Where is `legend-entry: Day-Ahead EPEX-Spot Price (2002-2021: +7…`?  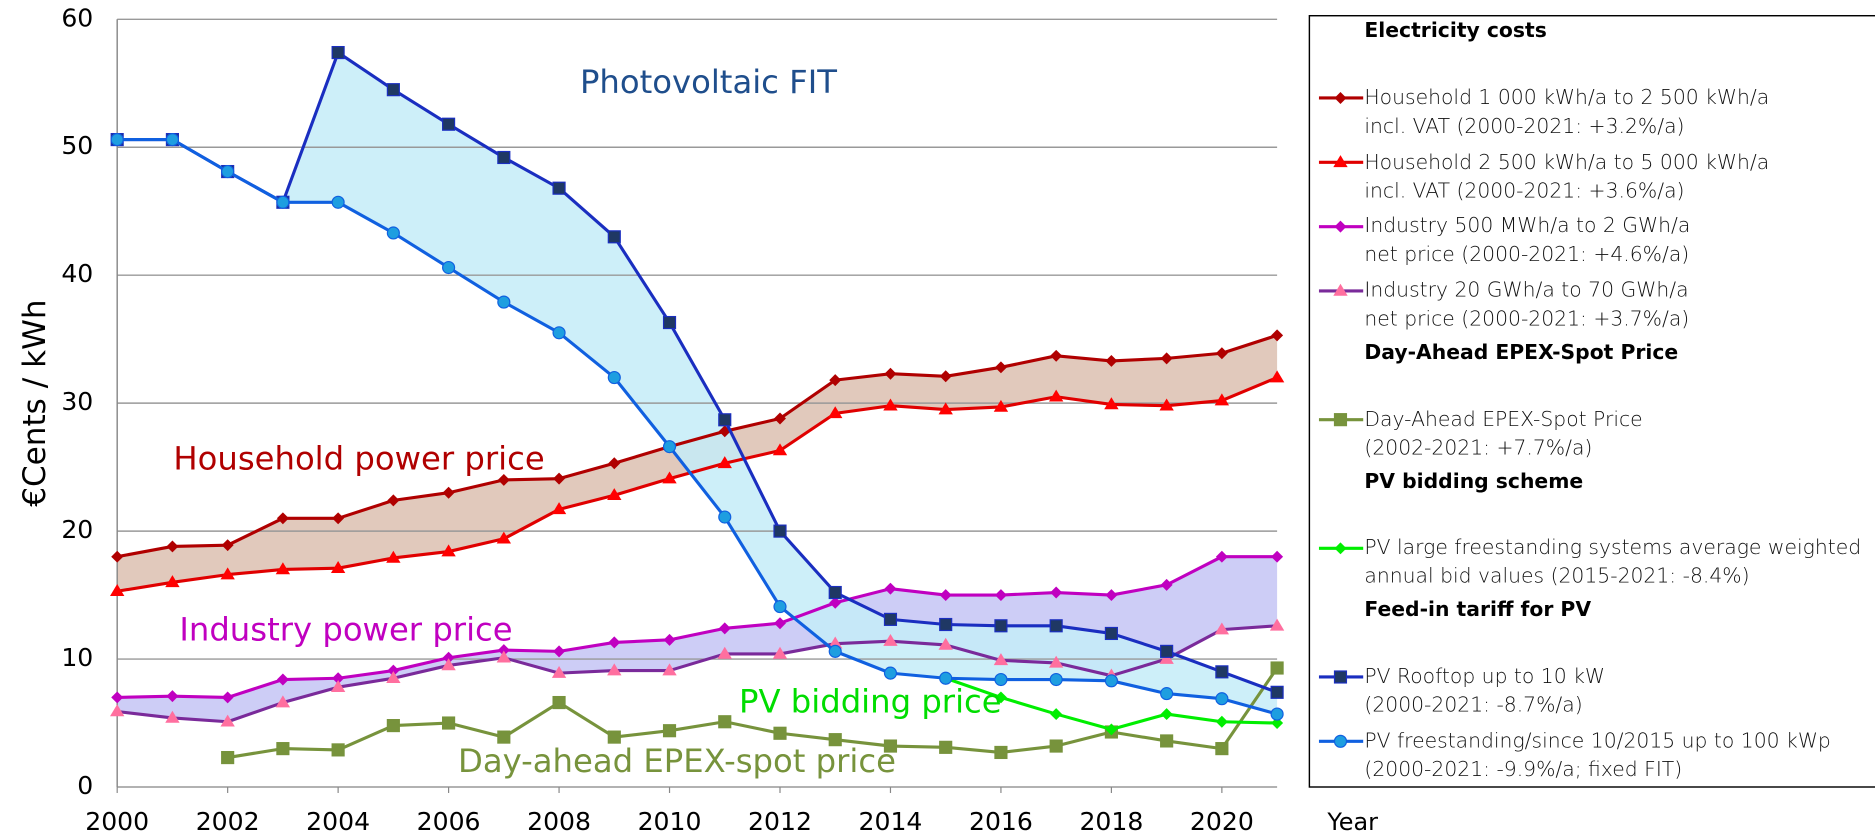
legend-entry: Day-Ahead EPEX-Spot Price (2002-2021: +7… is located at coordinates (1503, 434).